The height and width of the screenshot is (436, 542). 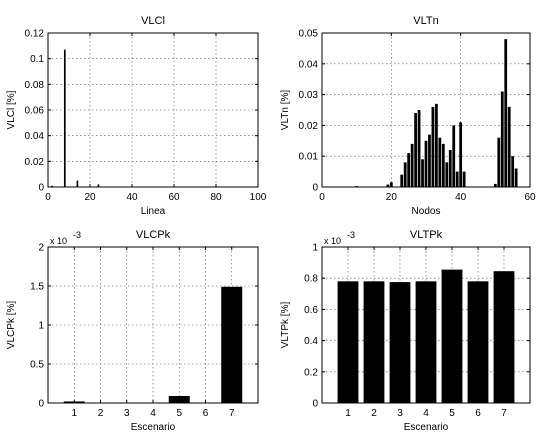 What do you see at coordinates (258, 197) in the screenshot?
I see `x-tick-label: 100` at bounding box center [258, 197].